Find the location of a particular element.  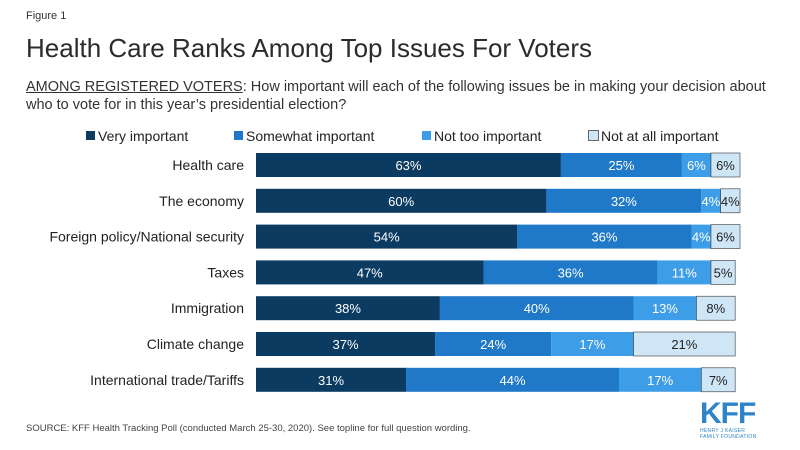

data-label-the-economy-very-important: 60% is located at coordinates (401, 201).